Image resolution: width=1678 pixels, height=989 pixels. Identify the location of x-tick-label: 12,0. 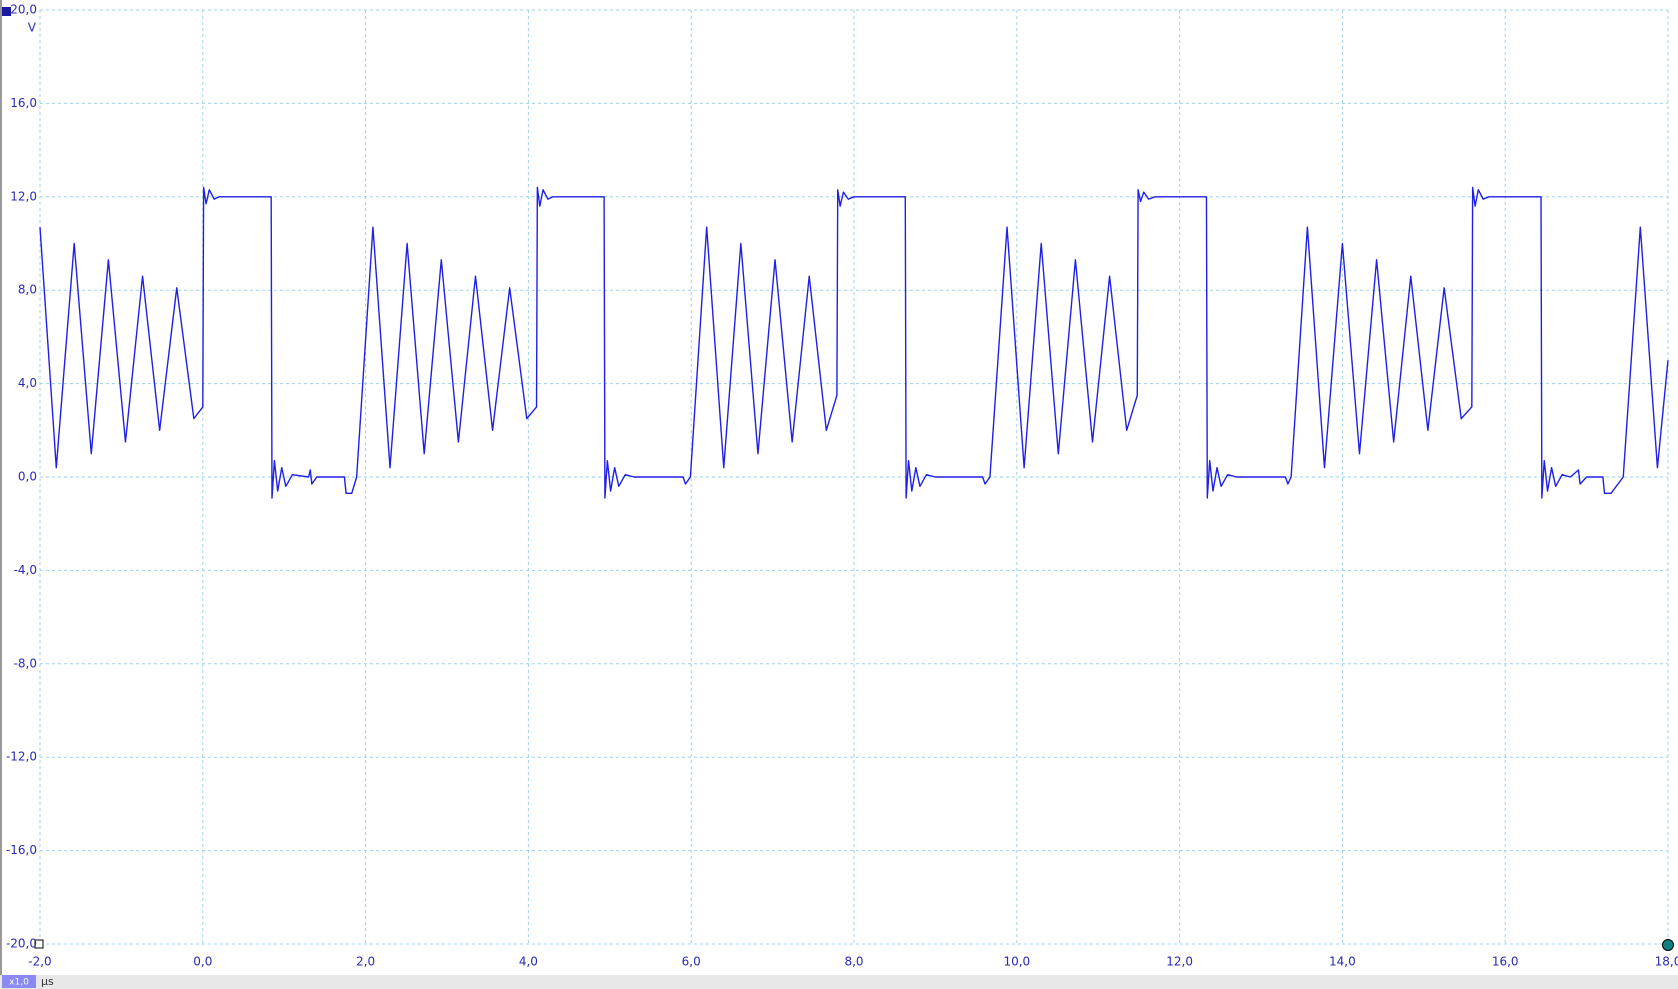
(1179, 962).